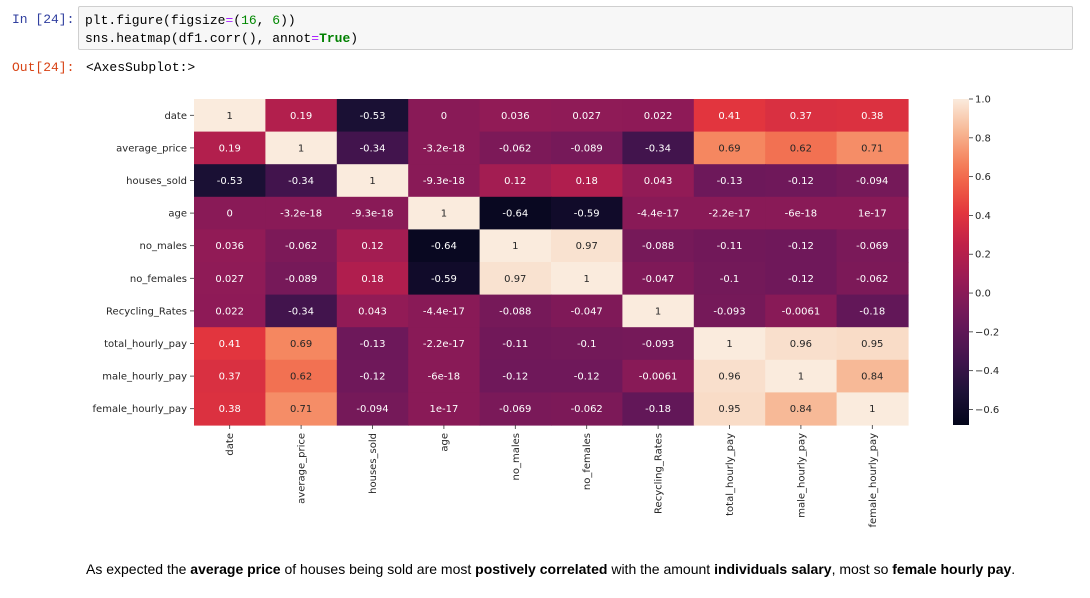  What do you see at coordinates (444, 116) in the screenshot?
I see `cell-annotation: 0` at bounding box center [444, 116].